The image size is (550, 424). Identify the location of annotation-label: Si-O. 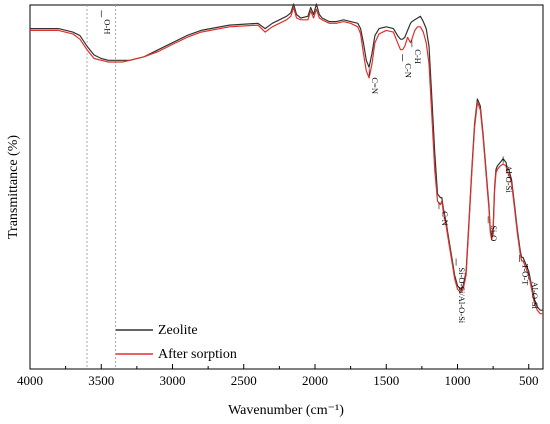
(494, 233).